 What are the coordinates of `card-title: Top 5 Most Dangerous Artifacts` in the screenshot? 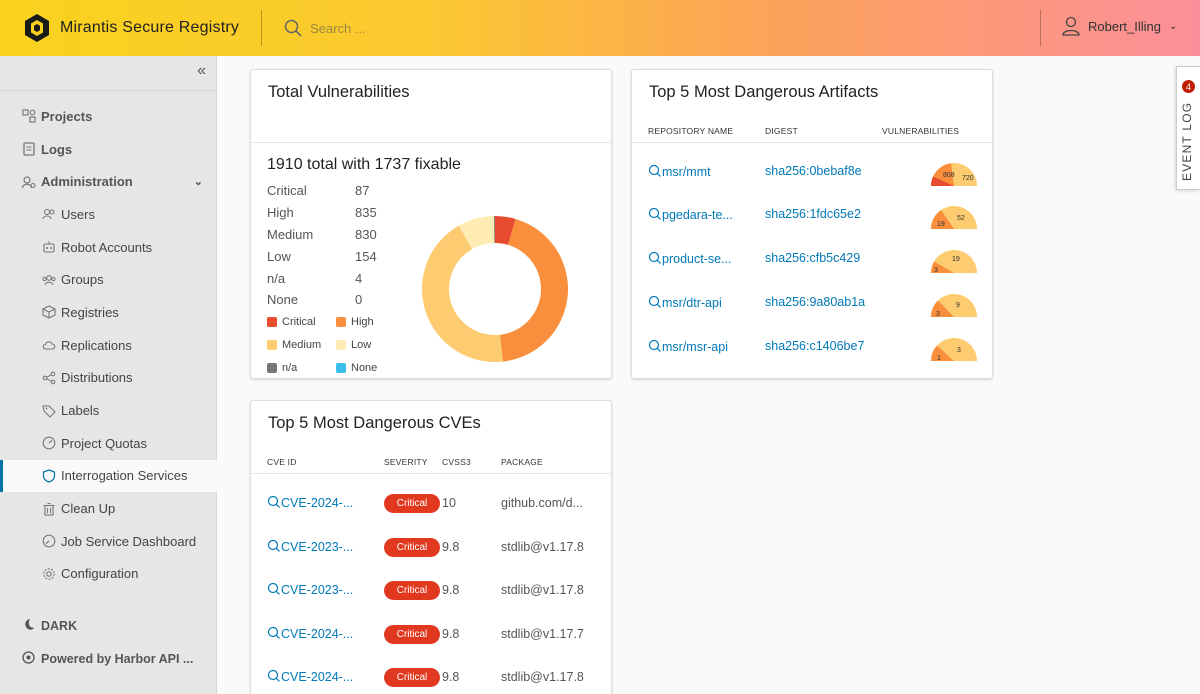 It's located at (764, 92).